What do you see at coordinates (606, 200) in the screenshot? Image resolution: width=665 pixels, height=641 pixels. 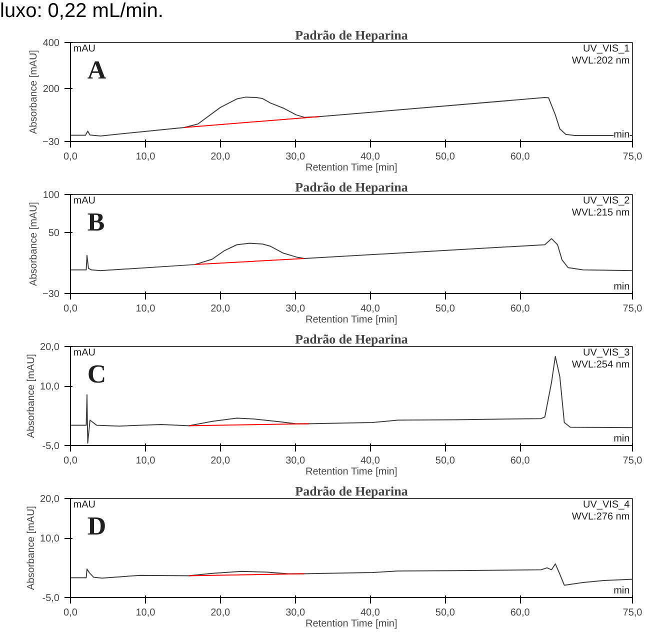 I see `annotation: UV_VIS_2` at bounding box center [606, 200].